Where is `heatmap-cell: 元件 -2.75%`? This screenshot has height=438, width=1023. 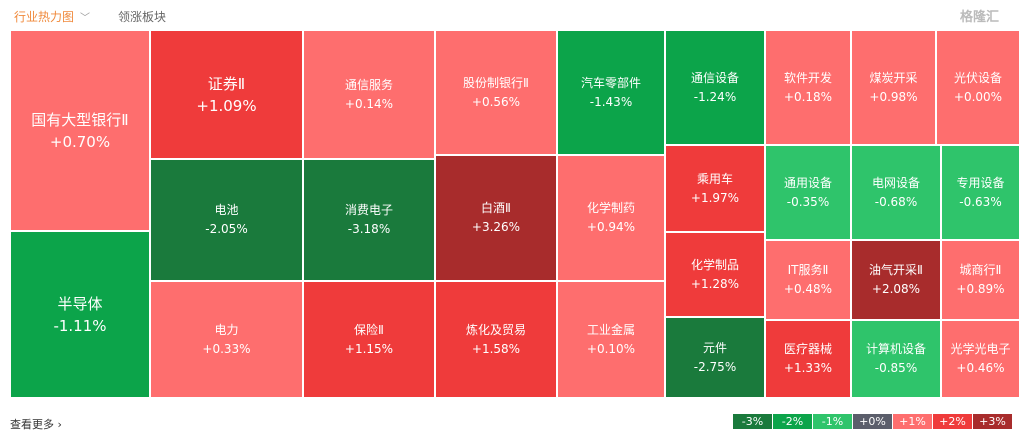 heatmap-cell: 元件 -2.75% is located at coordinates (715, 357).